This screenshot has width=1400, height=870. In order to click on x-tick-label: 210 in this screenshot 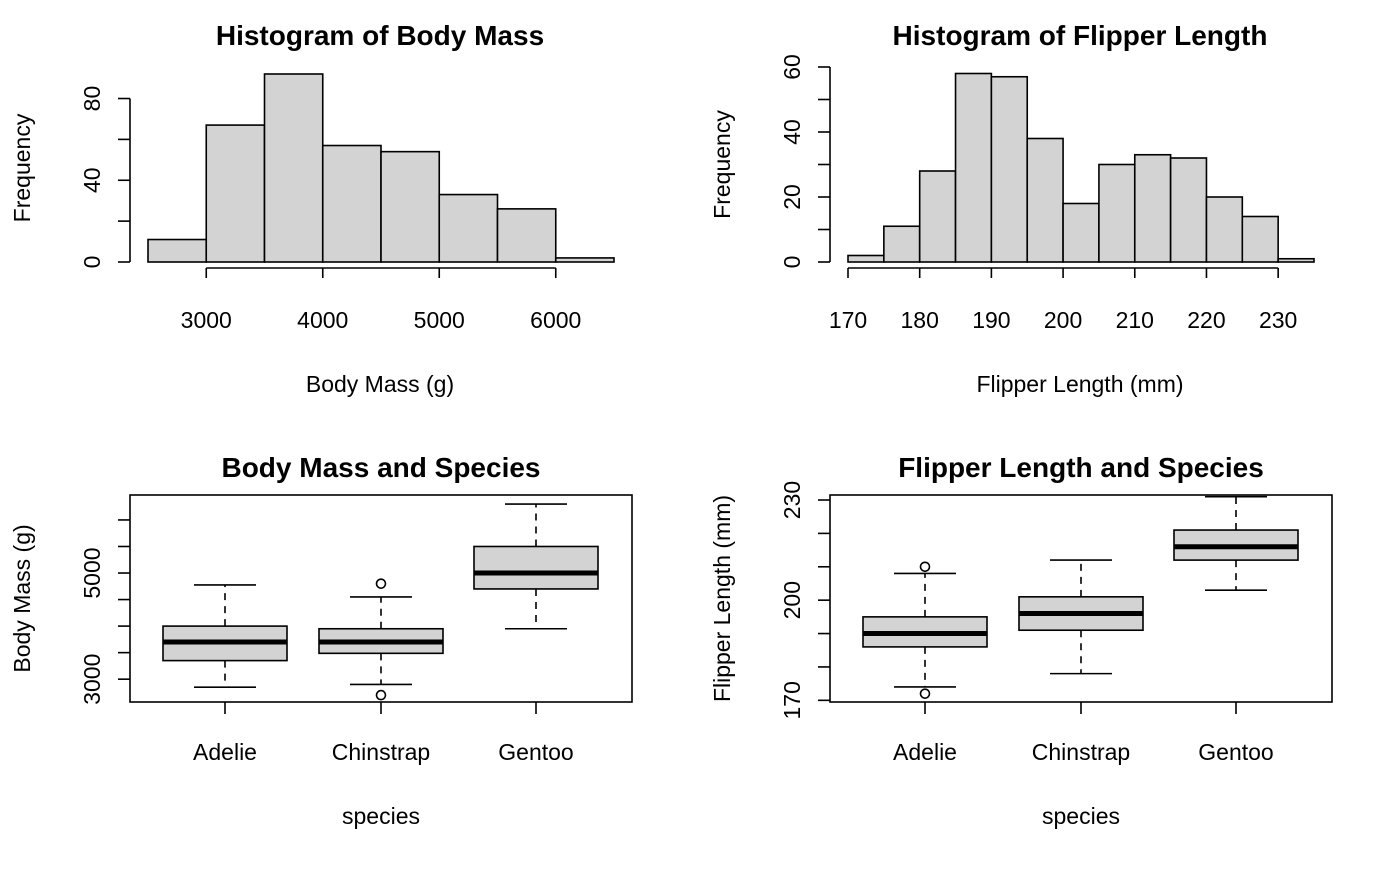, I will do `click(1135, 320)`.